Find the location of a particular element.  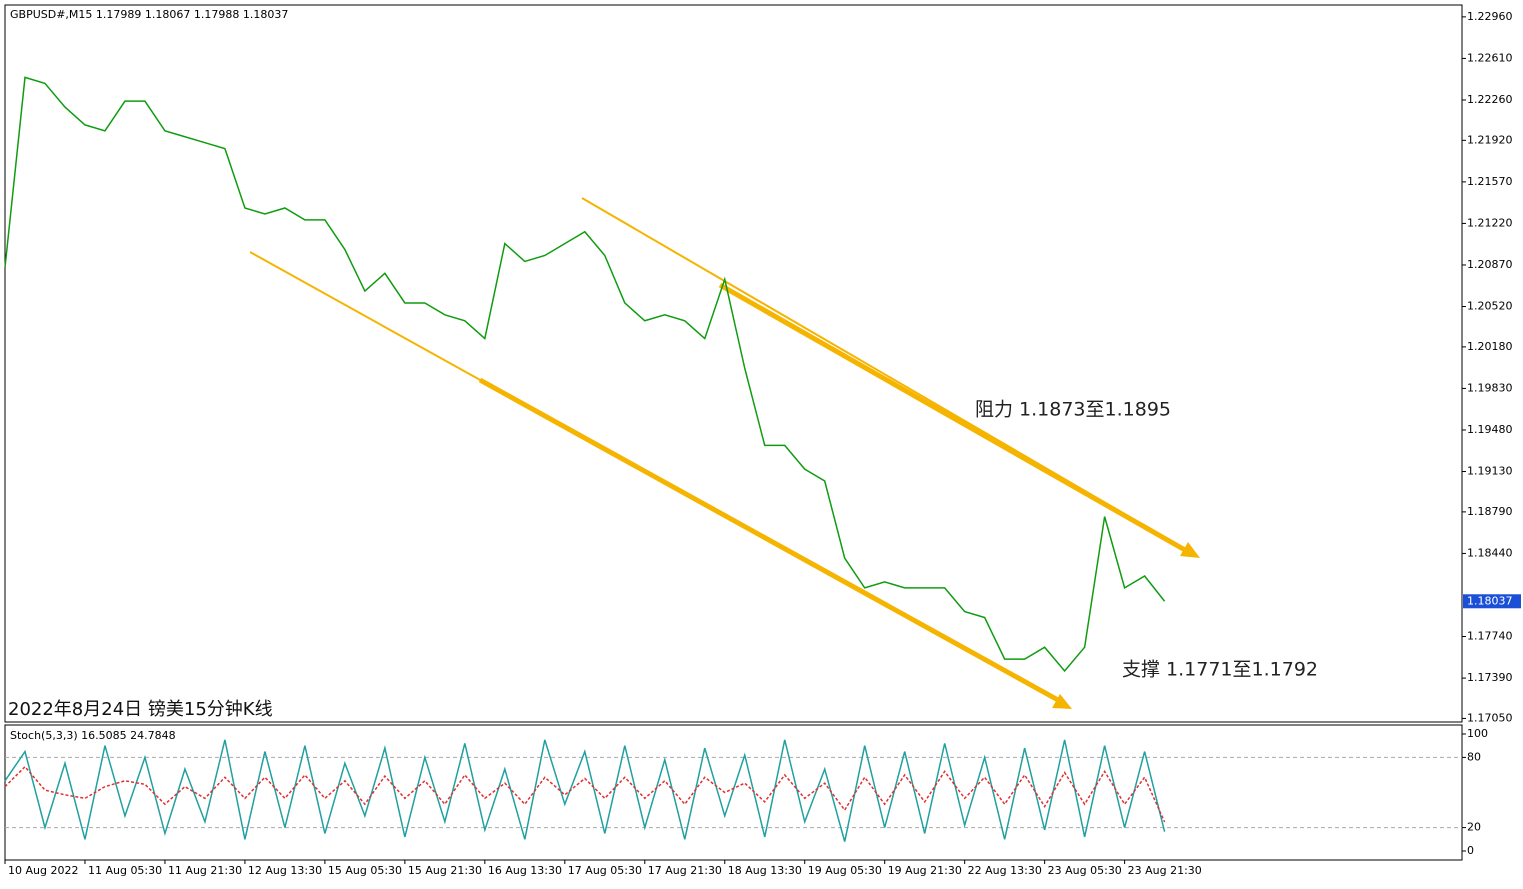

arrow-upper is located at coordinates (952, 417).